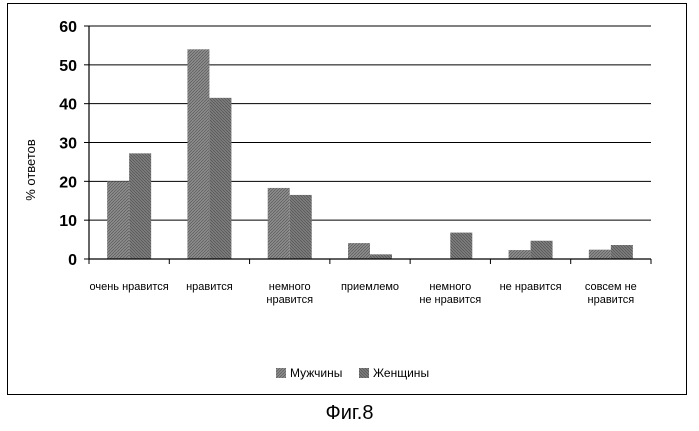 Image resolution: width=699 pixels, height=431 pixels. What do you see at coordinates (370, 287) in the screenshot?
I see `x-category-label: приемлемо` at bounding box center [370, 287].